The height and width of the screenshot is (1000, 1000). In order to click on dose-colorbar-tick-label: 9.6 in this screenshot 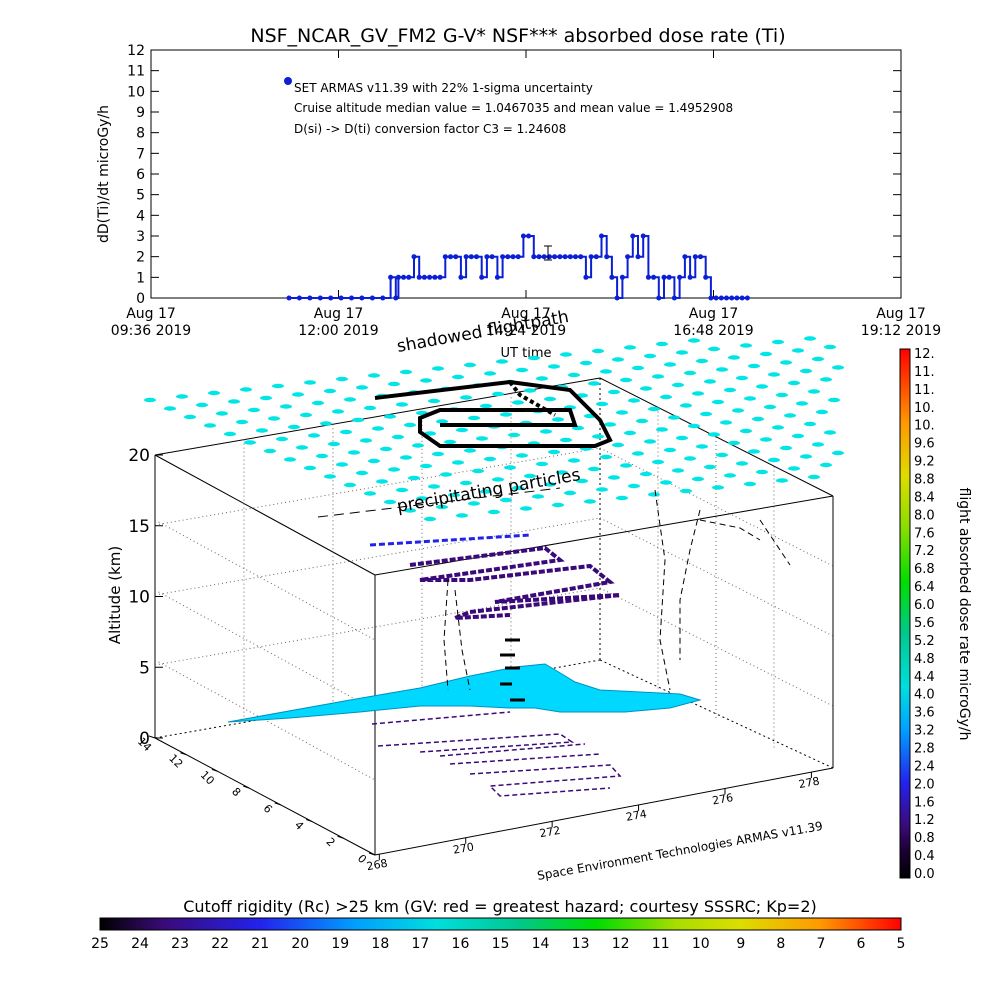, I will do `click(924, 444)`.